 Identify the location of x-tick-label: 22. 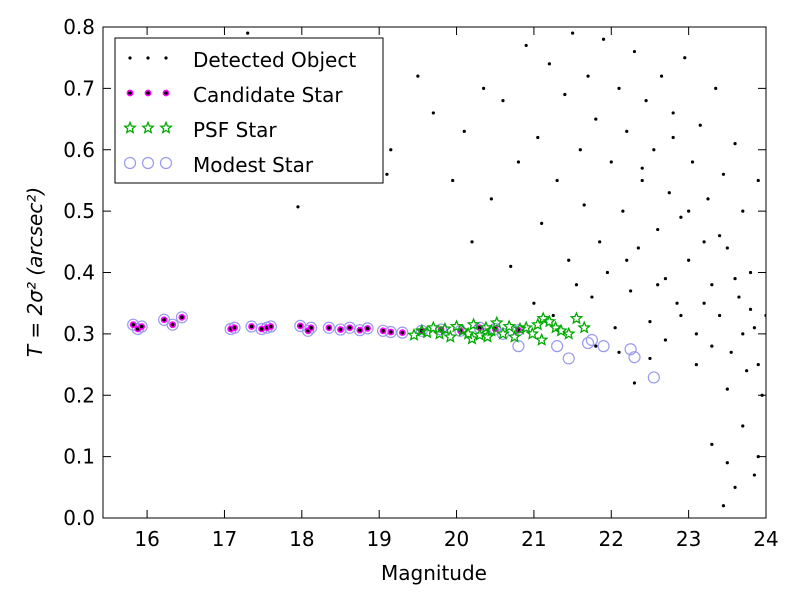
(611, 539).